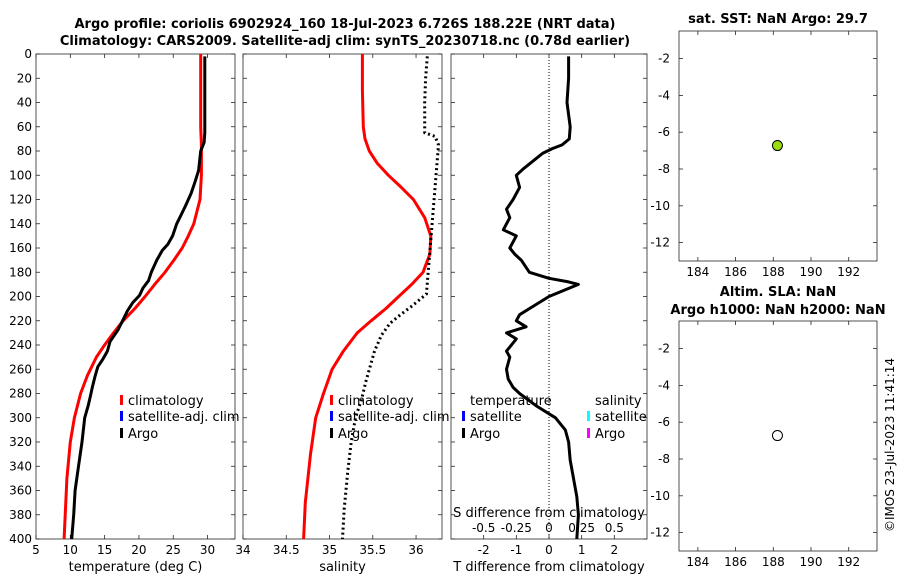  What do you see at coordinates (20, 175) in the screenshot?
I see `depth-ytick-label: 100` at bounding box center [20, 175].